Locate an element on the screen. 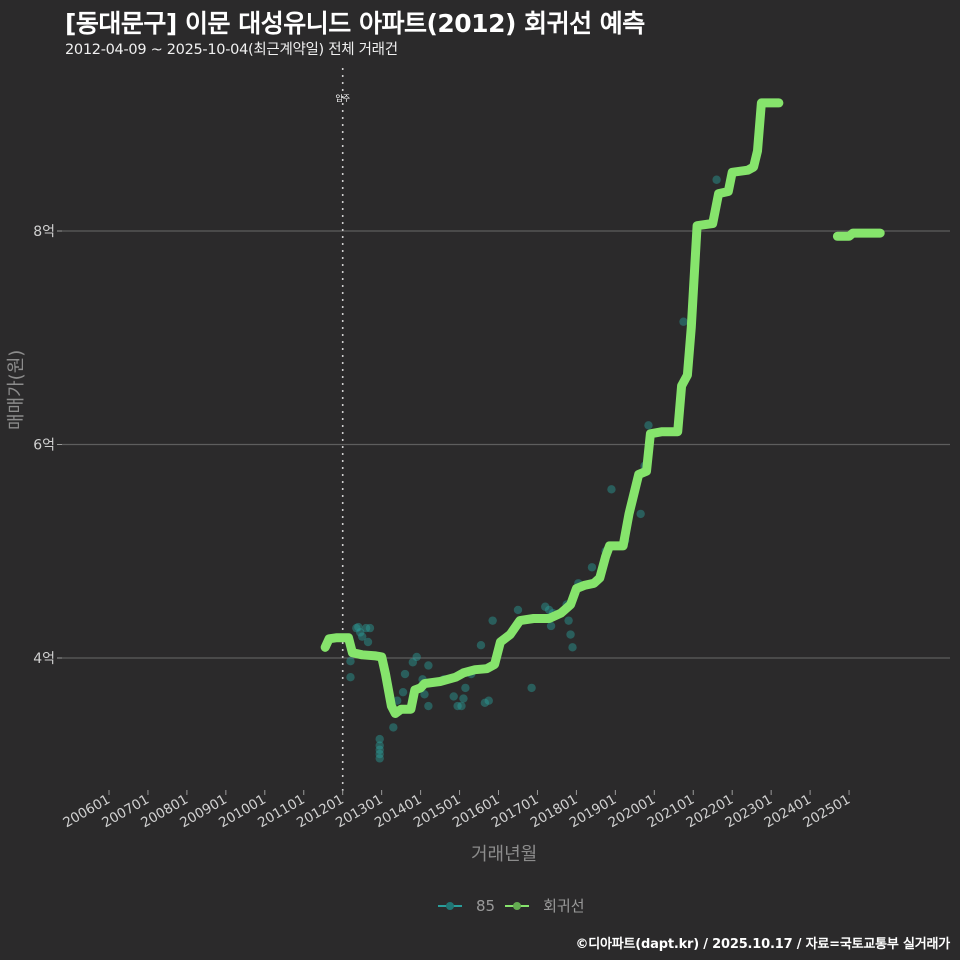 The image size is (960, 960). legend: 85 회귀선 is located at coordinates (516, 905).